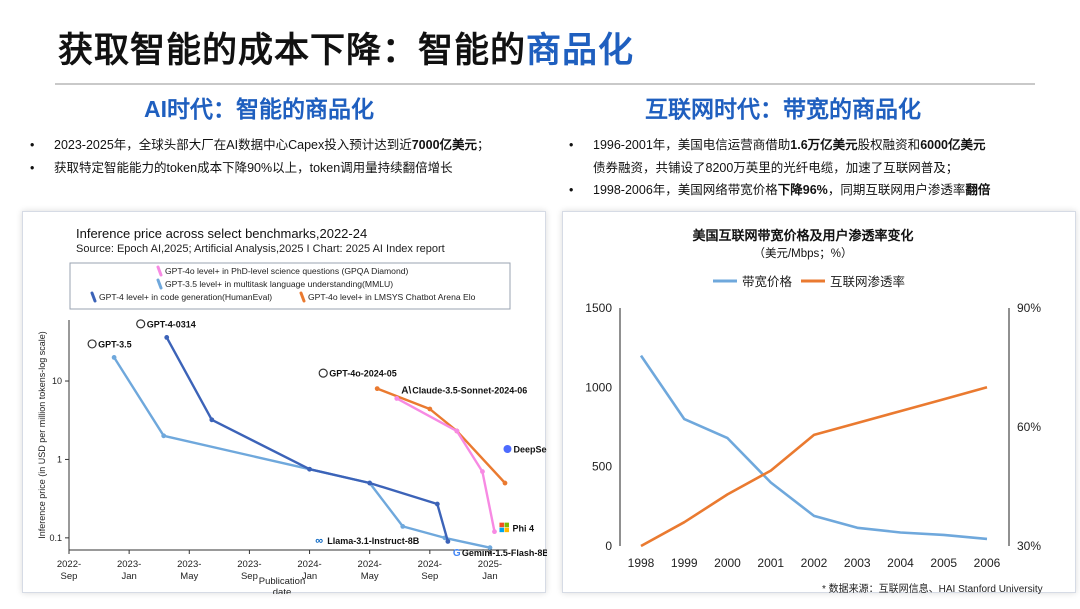 This screenshot has height=609, width=1080. What do you see at coordinates (978, 190) in the screenshot?
I see `right-bullet-2-strong-2: 翻倍` at bounding box center [978, 190].